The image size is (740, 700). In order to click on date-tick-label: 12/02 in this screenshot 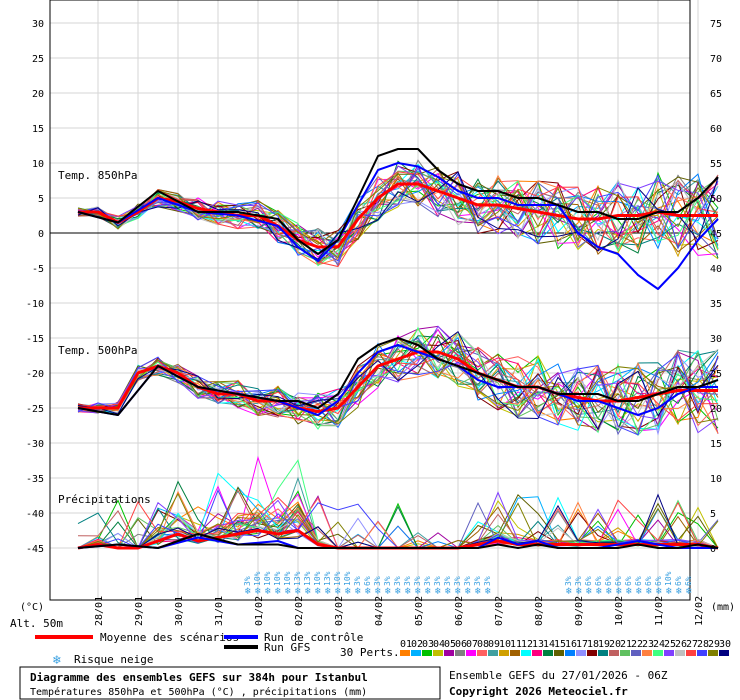, I will do `click(699, 611)`.